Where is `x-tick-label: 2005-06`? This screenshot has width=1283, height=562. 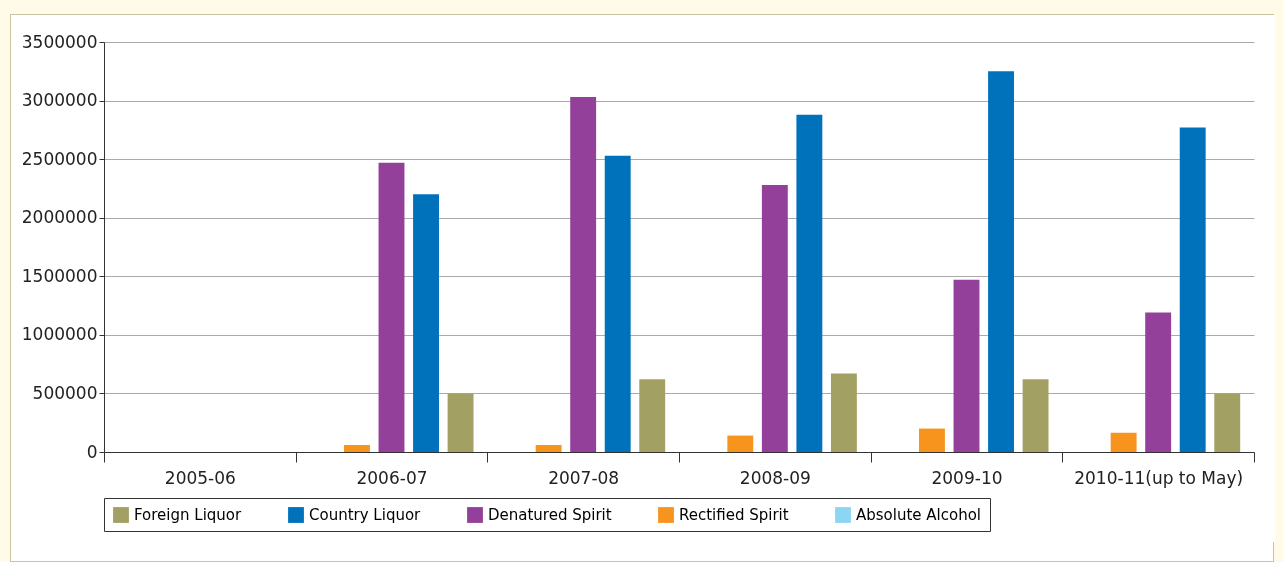
x-tick-label: 2005-06 is located at coordinates (200, 477).